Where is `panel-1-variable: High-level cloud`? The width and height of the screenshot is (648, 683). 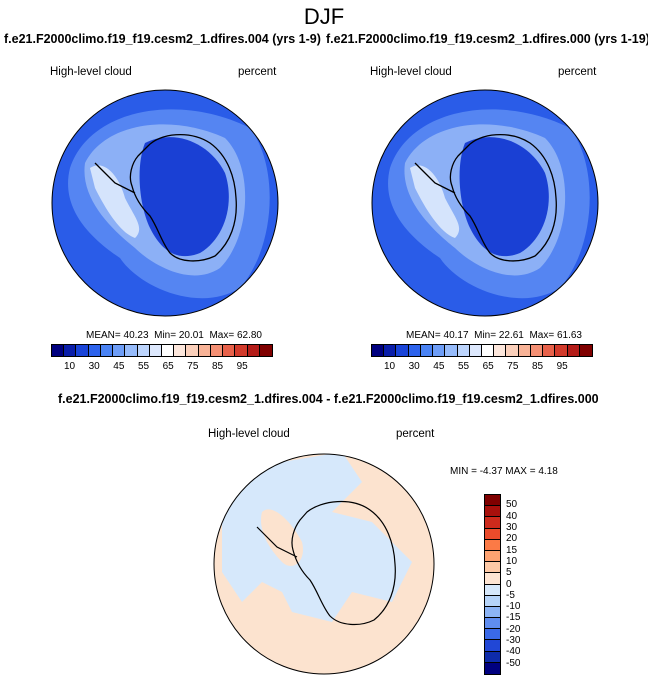
panel-1-variable: High-level cloud is located at coordinates (91, 72).